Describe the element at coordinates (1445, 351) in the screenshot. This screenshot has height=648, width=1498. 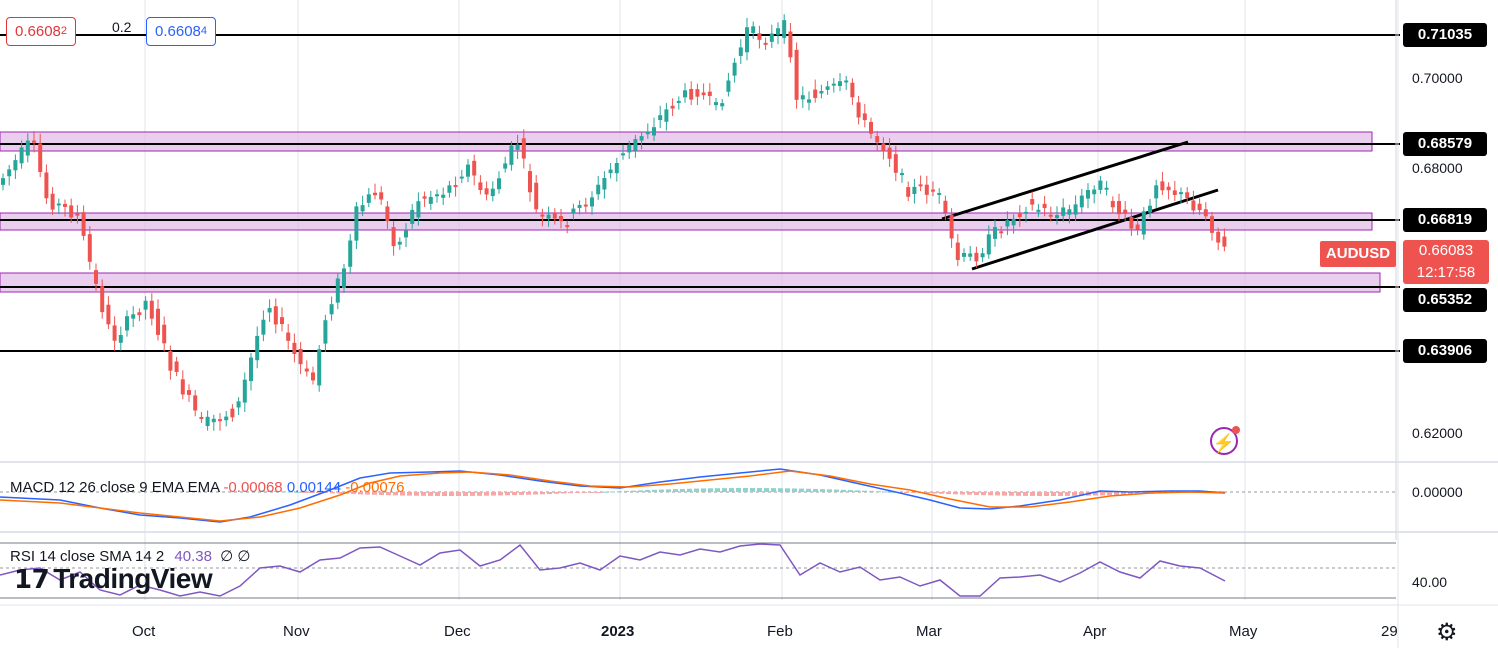
I see `level-label: 0.63906` at that location.